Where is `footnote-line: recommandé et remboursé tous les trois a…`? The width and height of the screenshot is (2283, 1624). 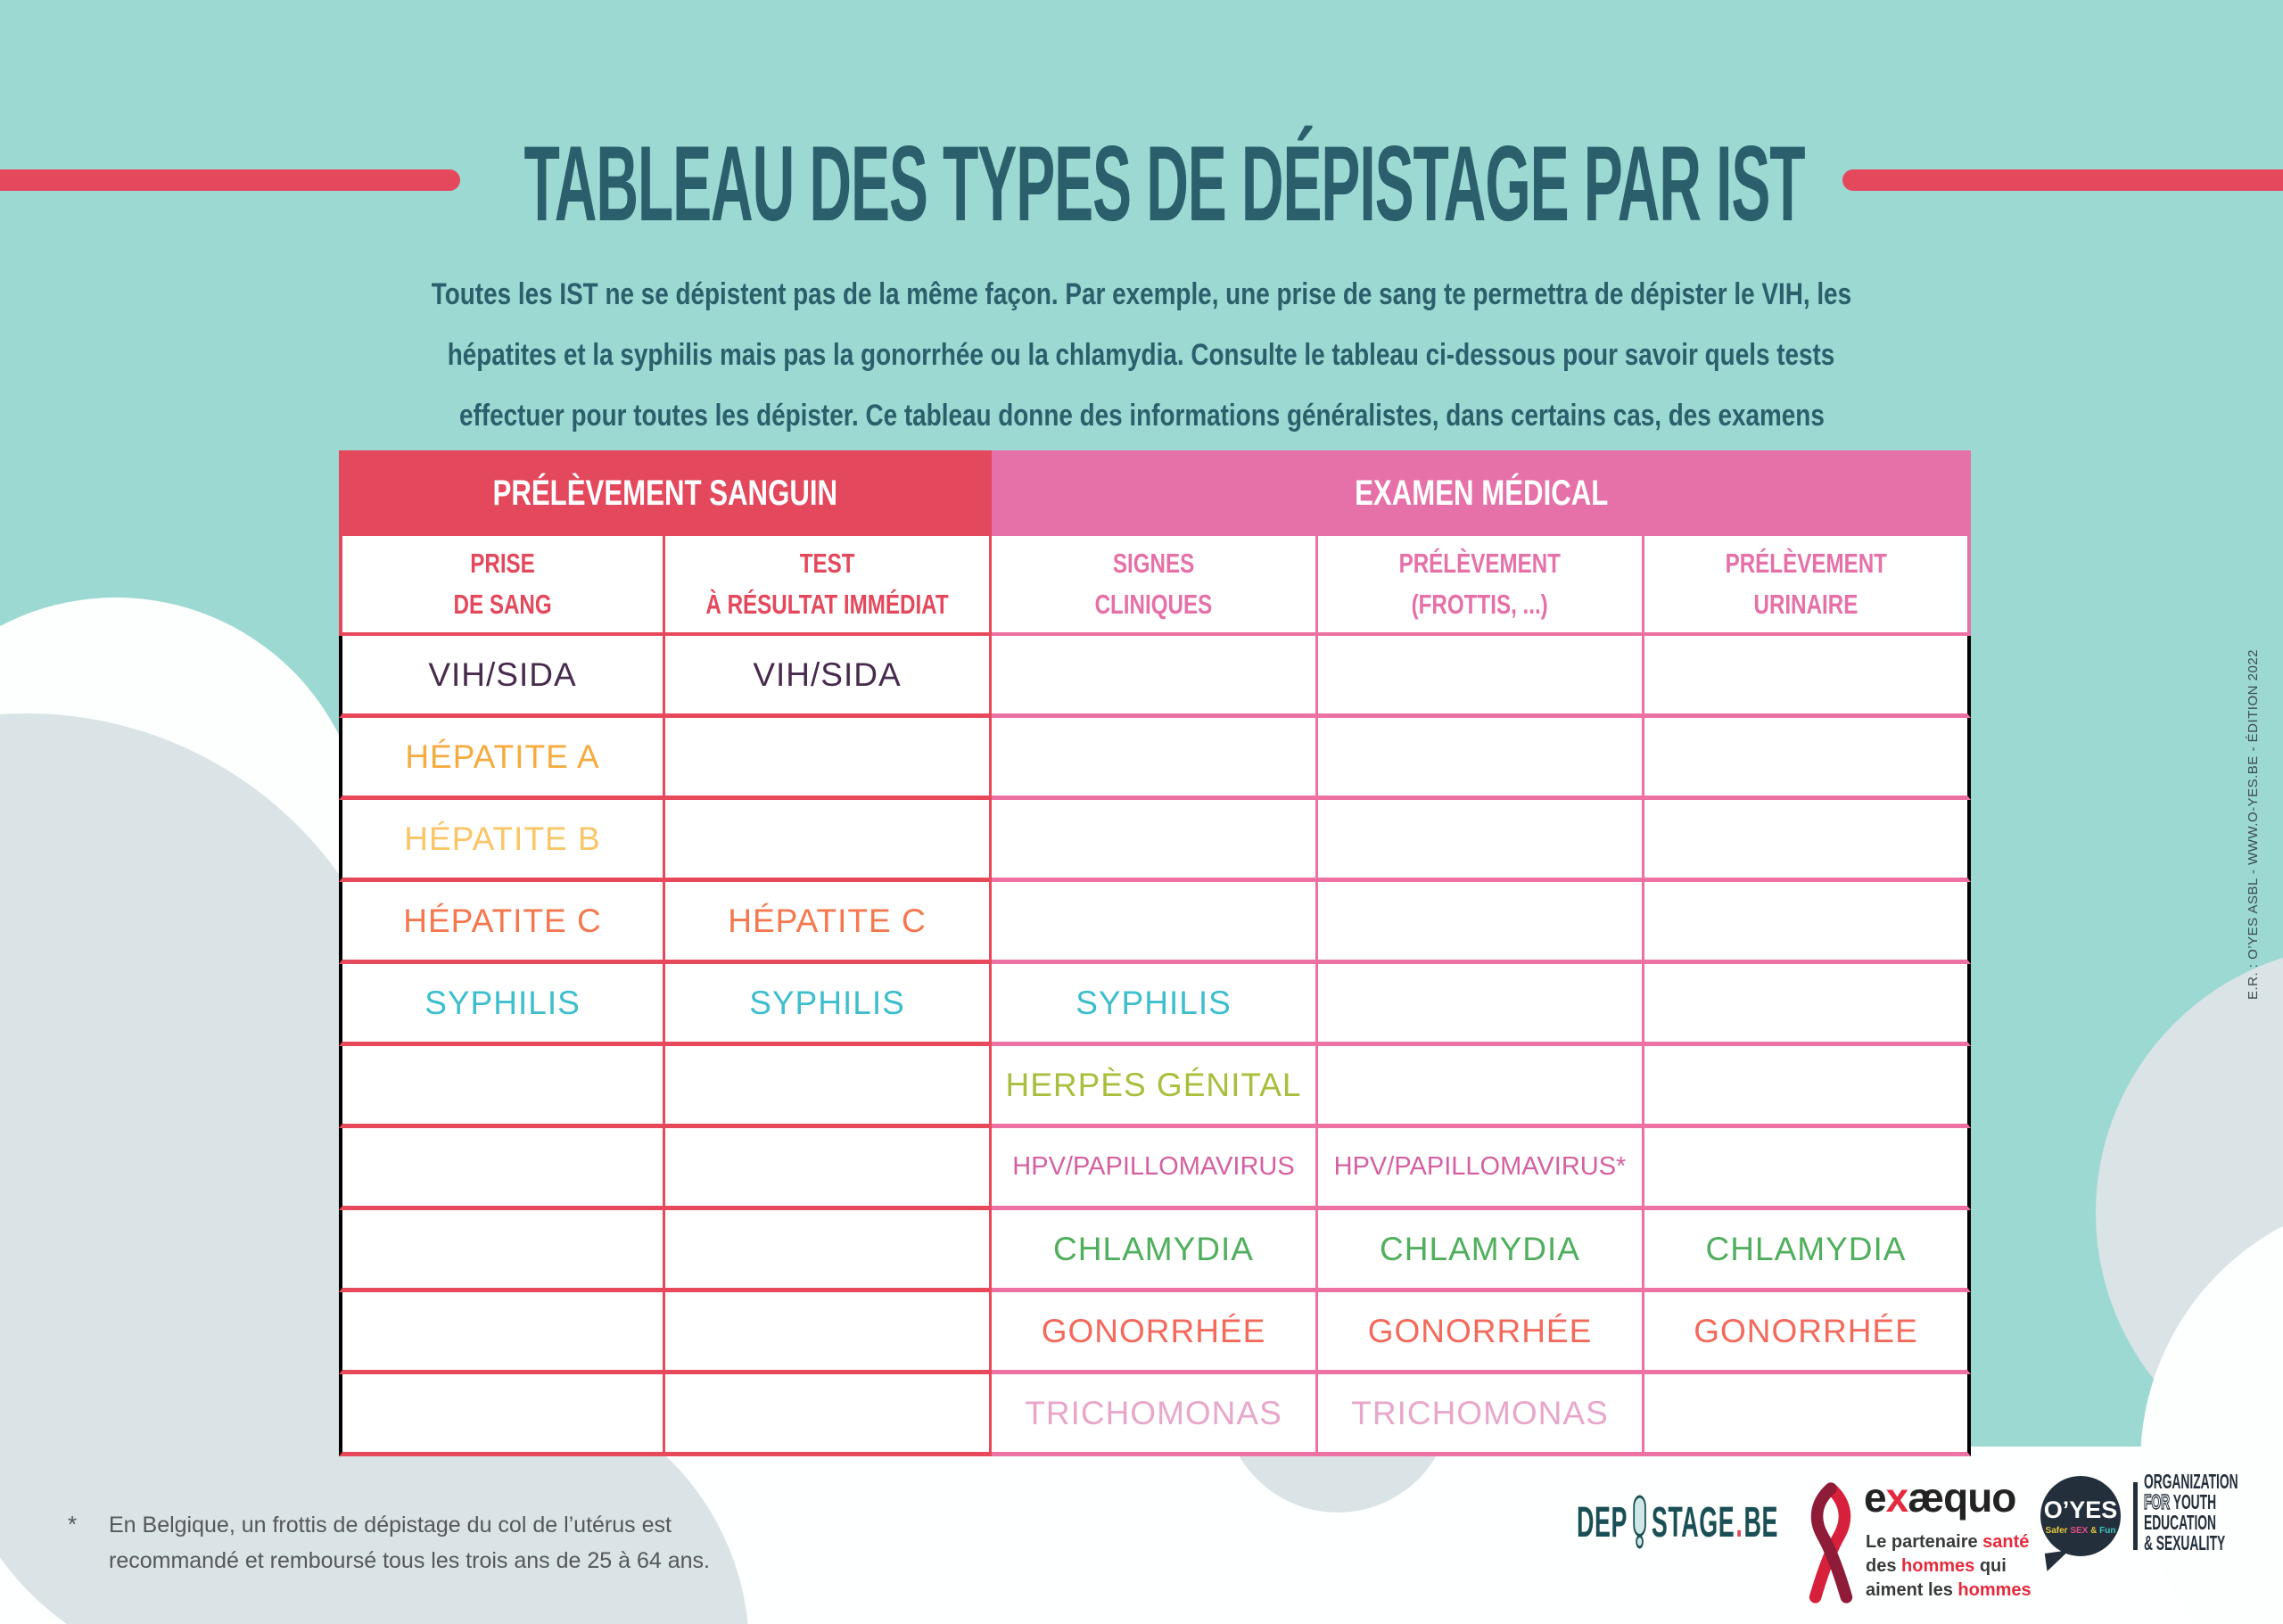
footnote-line: recommandé et remboursé tous les trois a… is located at coordinates (409, 1560).